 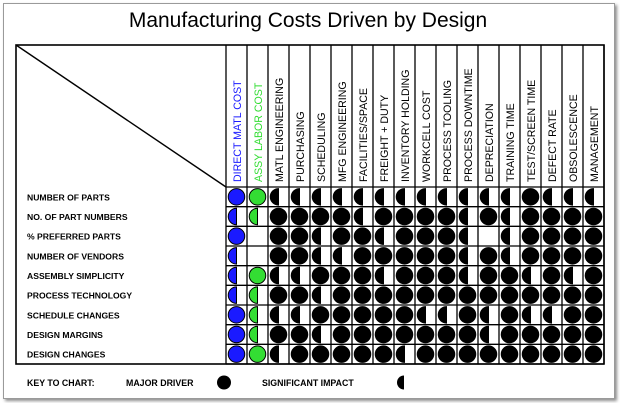 What do you see at coordinates (490, 142) in the screenshot?
I see `column-label: DEPRECIATION` at bounding box center [490, 142].